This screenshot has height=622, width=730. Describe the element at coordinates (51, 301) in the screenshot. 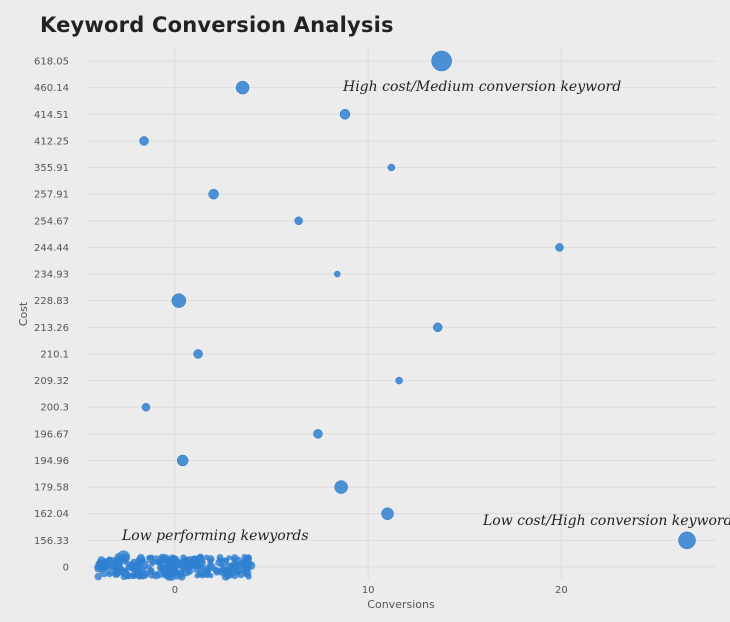

I see `y-tick-label: 228.83` at that location.